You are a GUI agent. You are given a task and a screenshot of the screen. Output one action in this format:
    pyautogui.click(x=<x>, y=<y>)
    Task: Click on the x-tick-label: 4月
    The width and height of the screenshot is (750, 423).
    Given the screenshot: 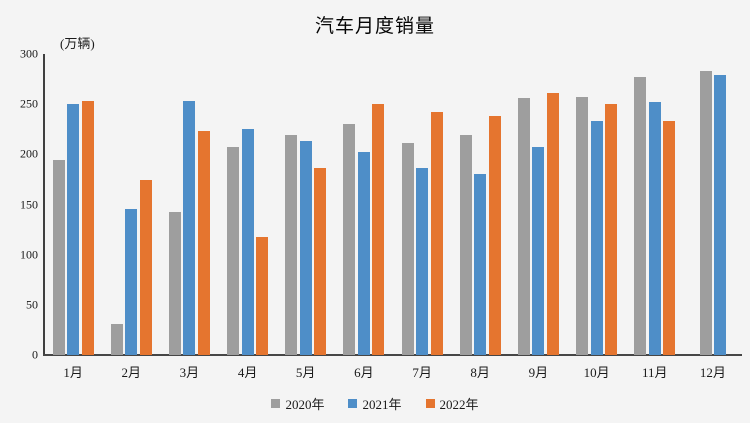 What is the action you would take?
    pyautogui.click(x=247, y=372)
    